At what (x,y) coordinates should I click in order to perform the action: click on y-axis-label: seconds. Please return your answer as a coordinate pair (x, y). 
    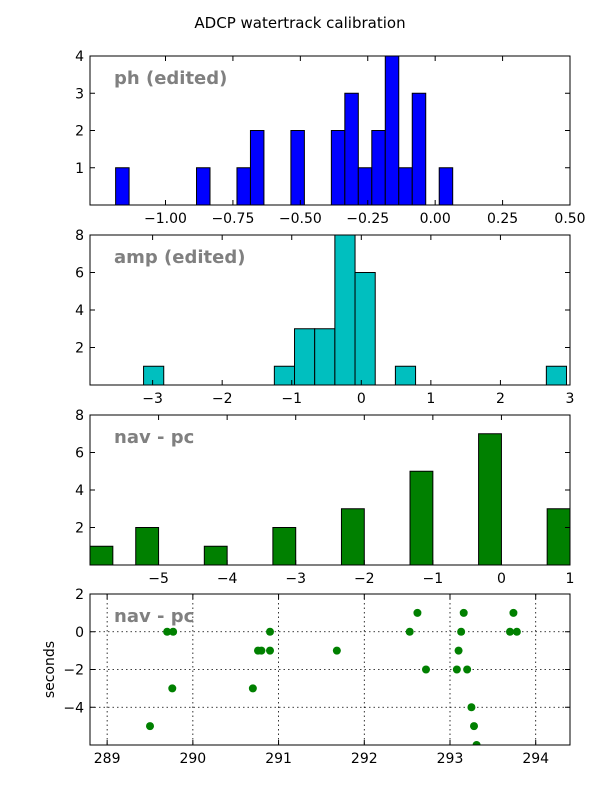
    Looking at the image, I should click on (50, 669).